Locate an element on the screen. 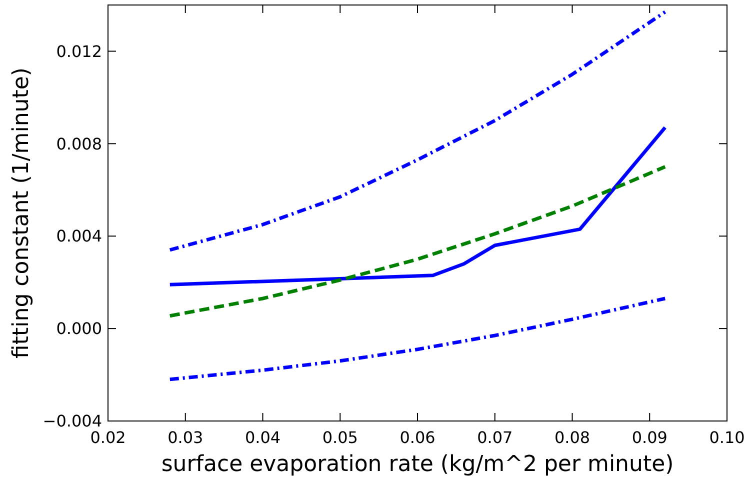 Image resolution: width=749 pixels, height=479 pixels. y-tick-label: 0.000 is located at coordinates (79, 328).